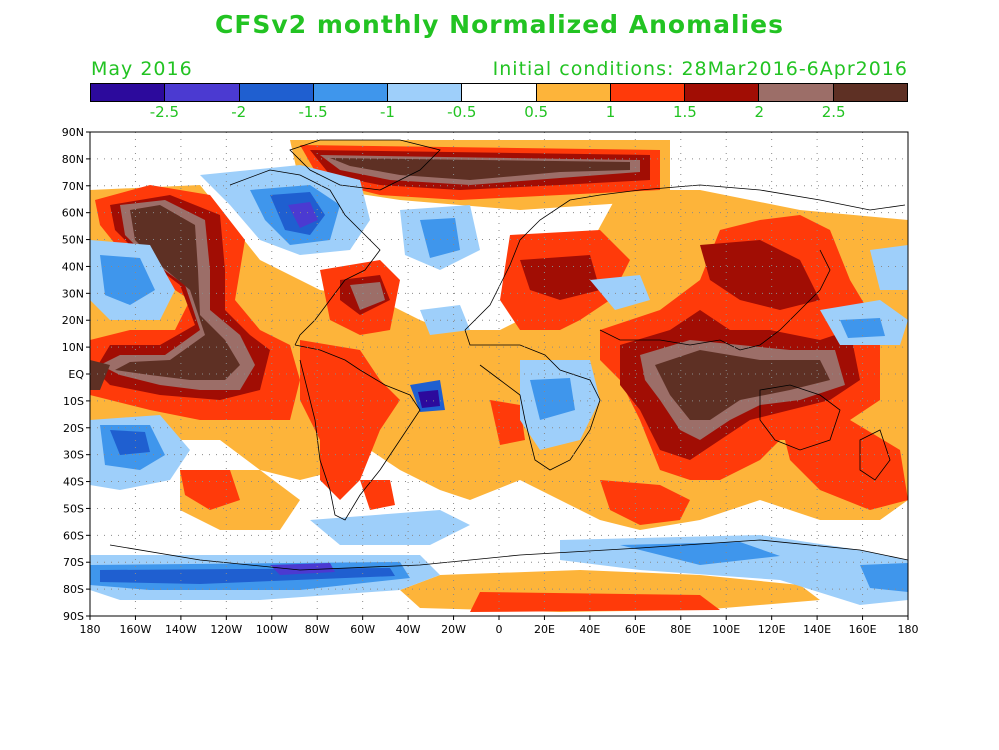 The image size is (999, 750). I want to click on lon-label: 40W, so click(408, 629).